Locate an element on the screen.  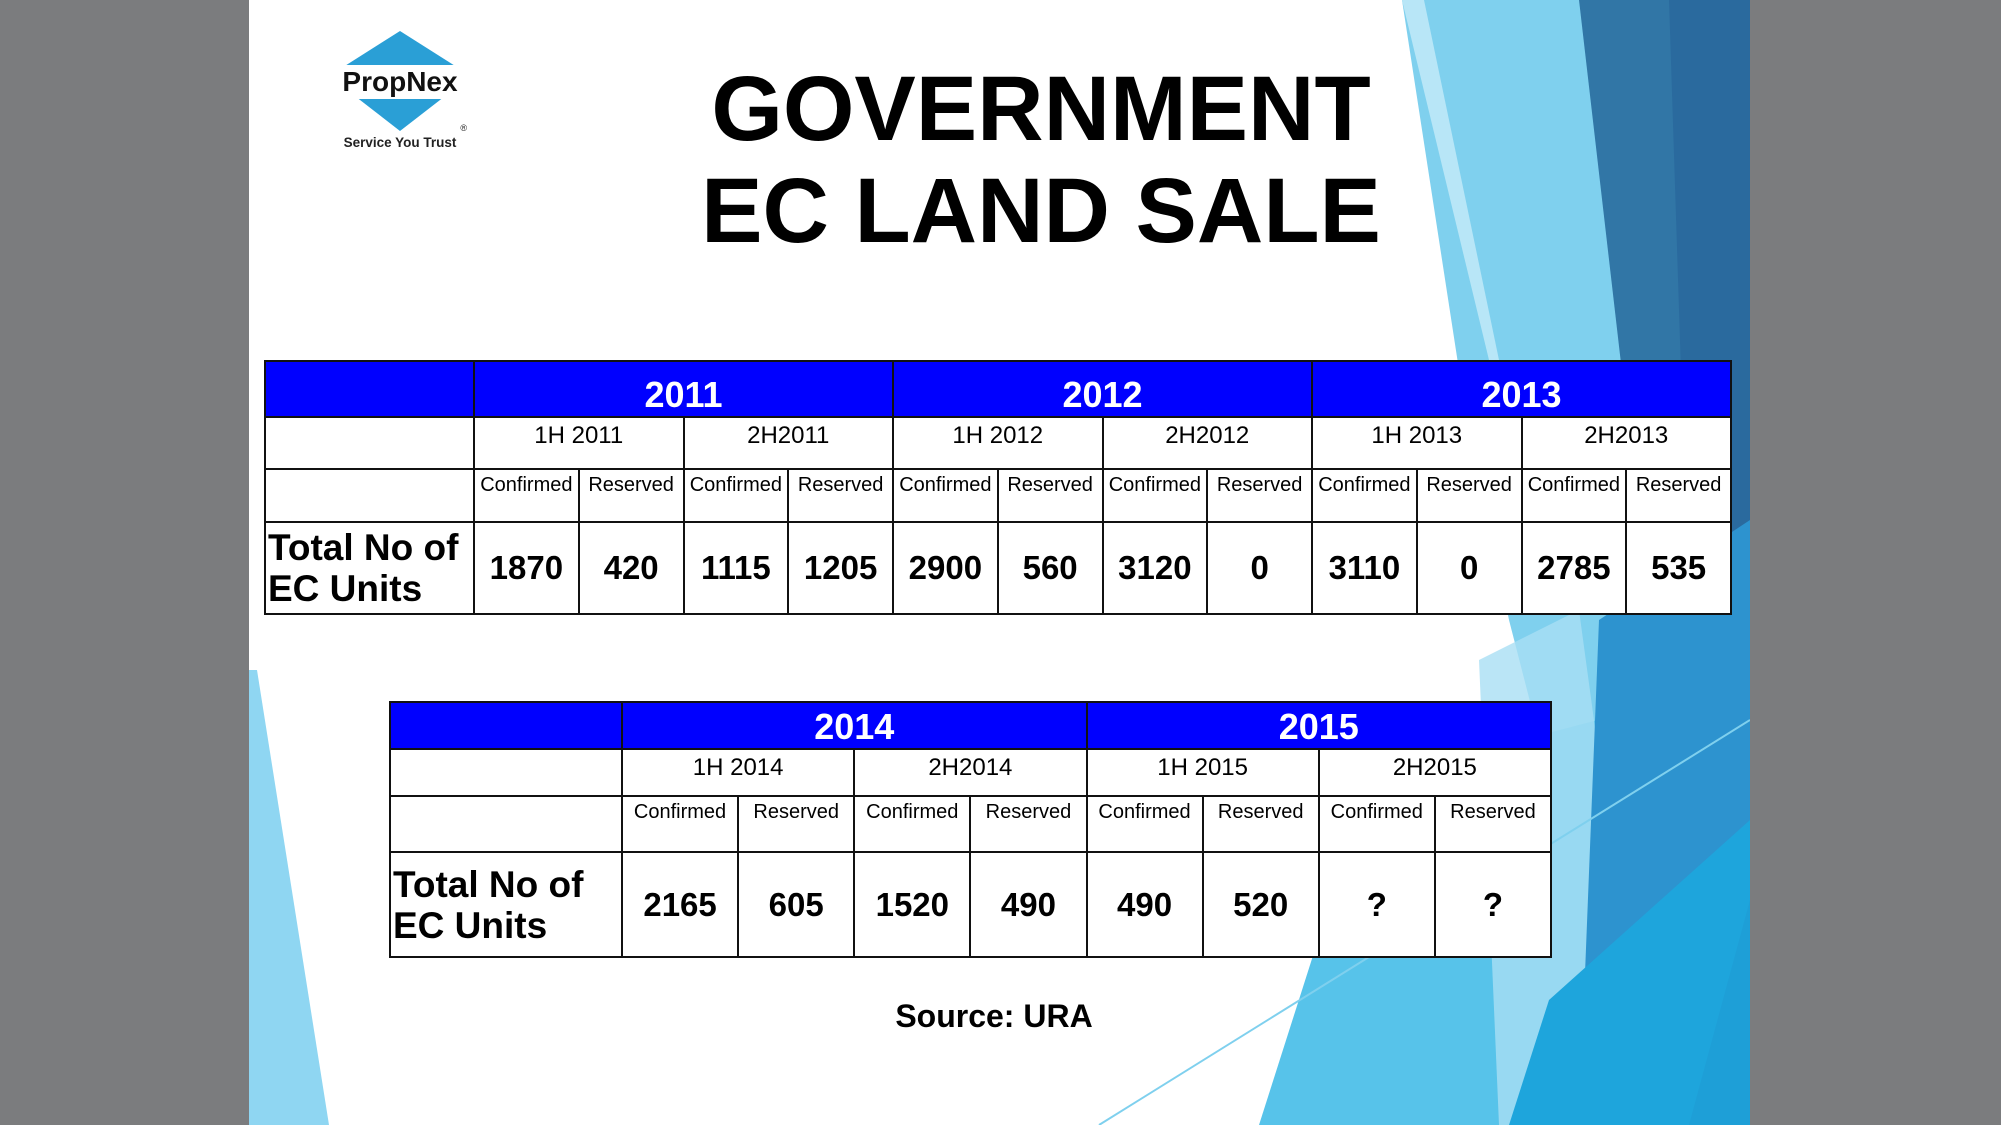
half-year-header: 1H 2013 is located at coordinates (1417, 443).